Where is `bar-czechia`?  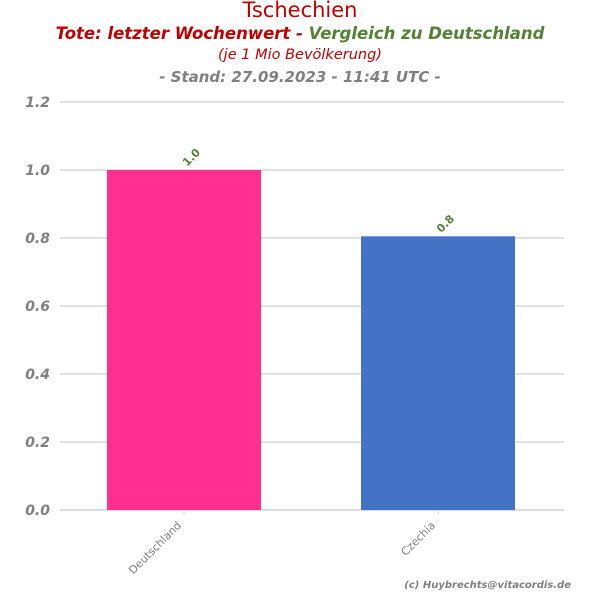 bar-czechia is located at coordinates (438, 373).